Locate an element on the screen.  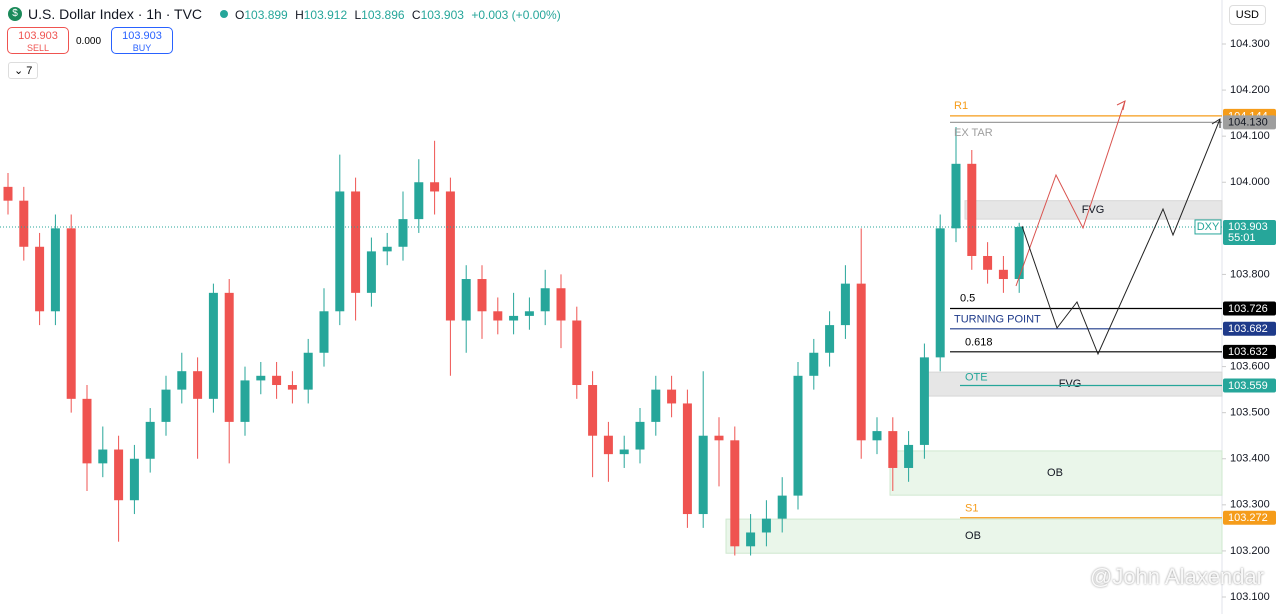
price-badge-label: 103.272 is located at coordinates (1248, 518).